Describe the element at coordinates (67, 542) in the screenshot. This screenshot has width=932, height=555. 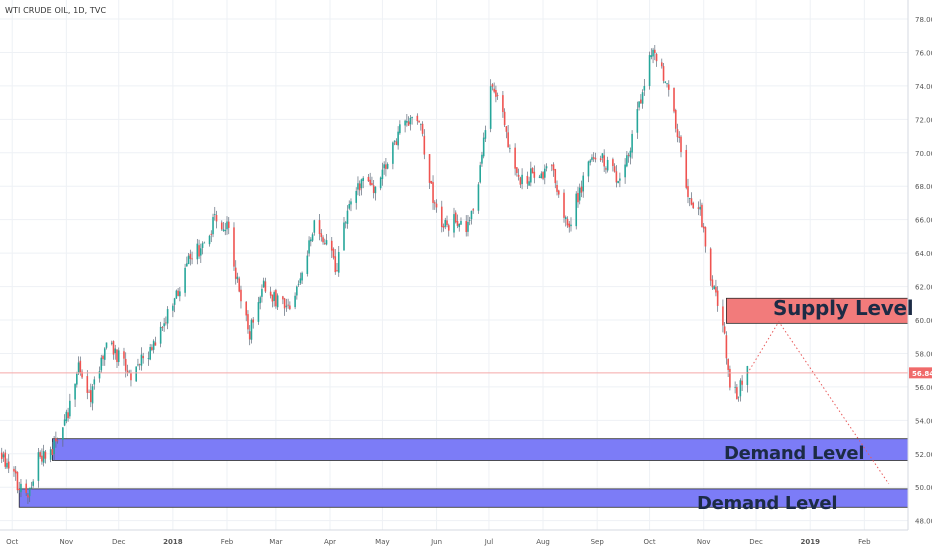
I see `x-tick-label: Nov` at that location.